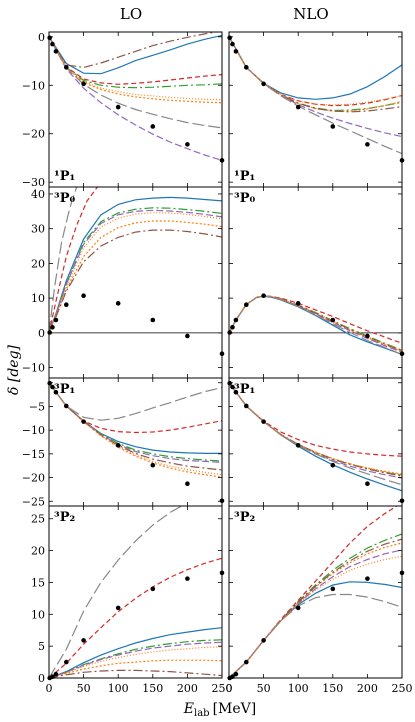 The height and width of the screenshot is (722, 415). Describe the element at coordinates (235, 709) in the screenshot. I see `x-axis-label-unit: [MeV]` at that location.